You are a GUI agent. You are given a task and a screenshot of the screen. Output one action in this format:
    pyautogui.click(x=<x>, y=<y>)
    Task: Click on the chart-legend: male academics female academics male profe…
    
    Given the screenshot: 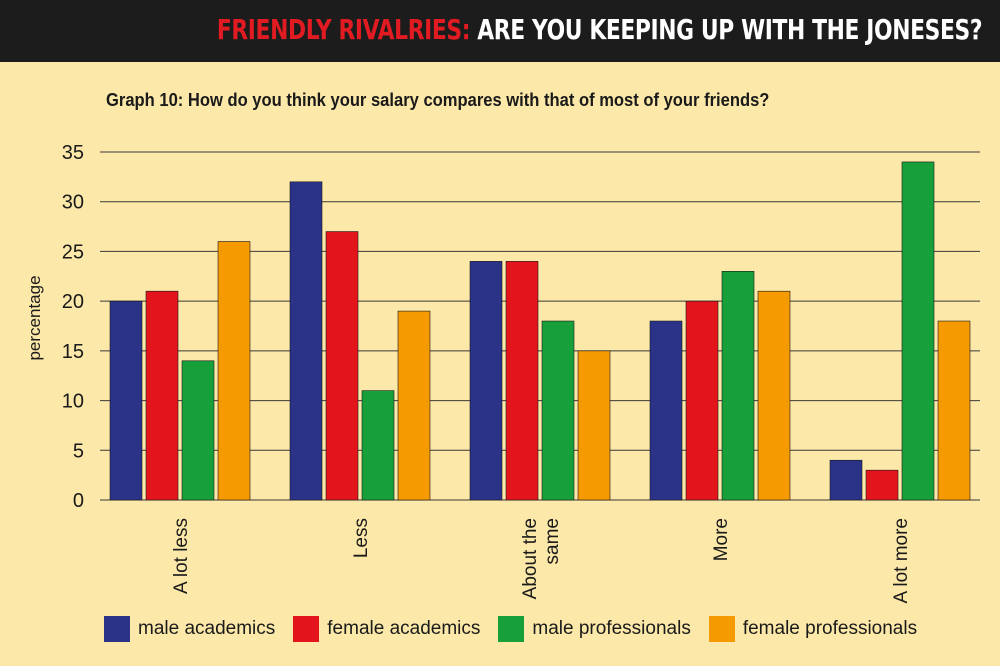 What is the action you would take?
    pyautogui.click(x=519, y=629)
    